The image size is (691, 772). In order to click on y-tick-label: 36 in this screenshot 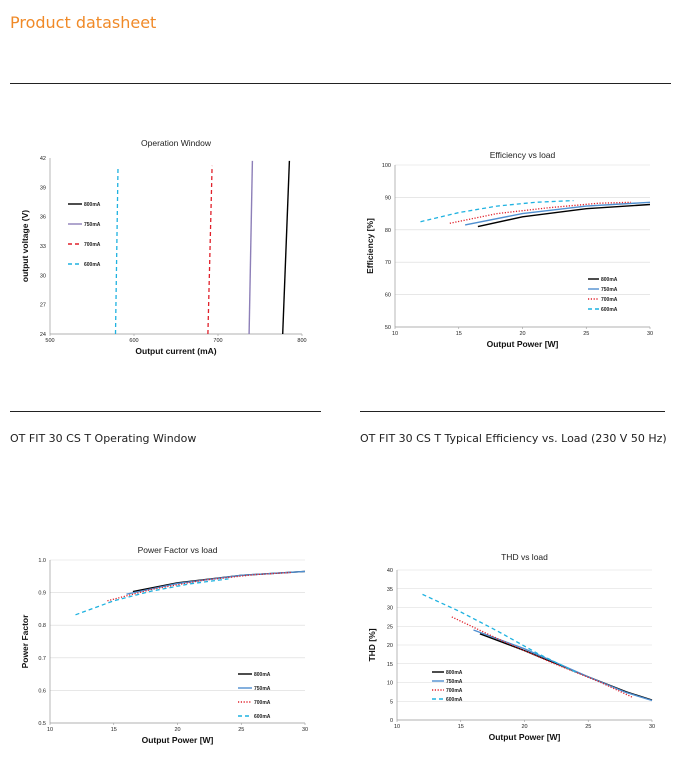, I will do `click(43, 218)`.